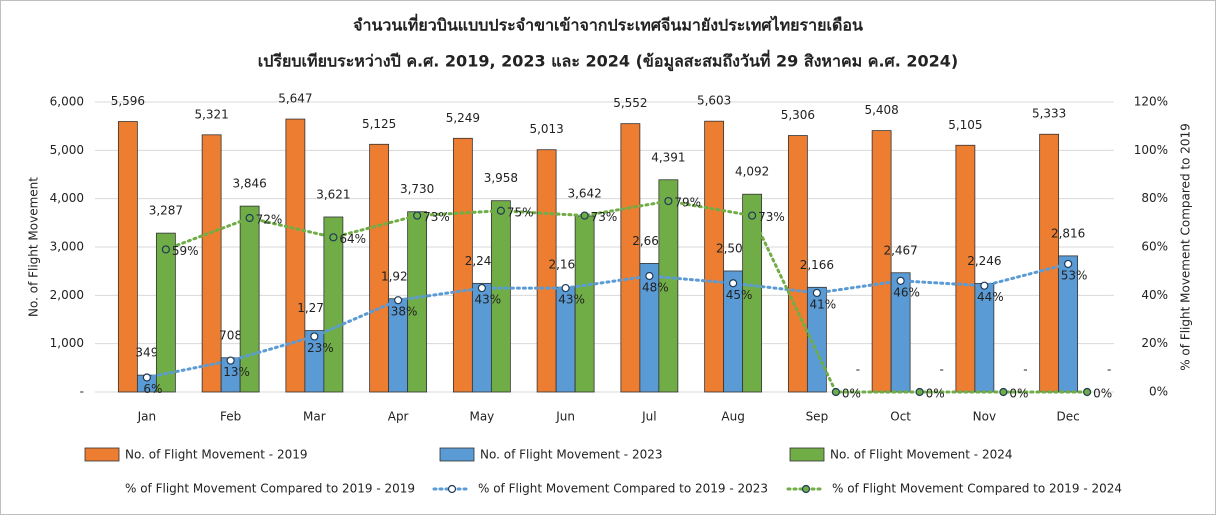 This screenshot has width=1216, height=515. What do you see at coordinates (817, 265) in the screenshot?
I see `data-label: 2,166` at bounding box center [817, 265].